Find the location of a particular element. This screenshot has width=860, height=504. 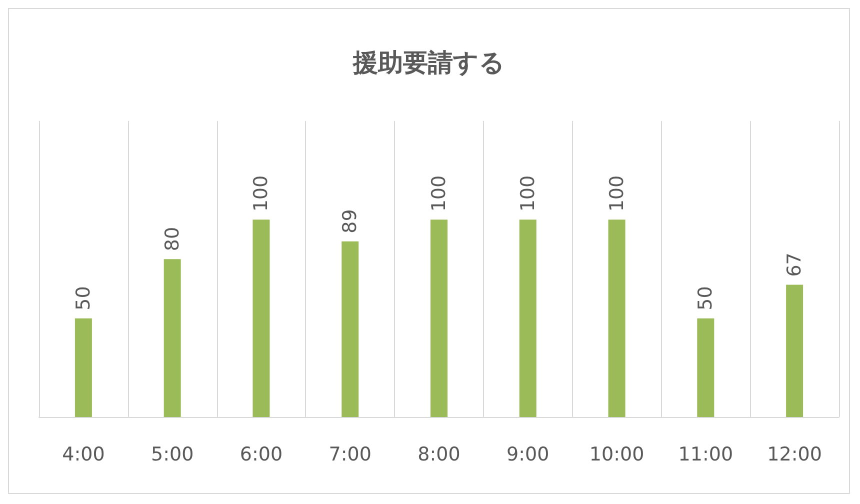

x-tick-label: 5:00 is located at coordinates (172, 455).